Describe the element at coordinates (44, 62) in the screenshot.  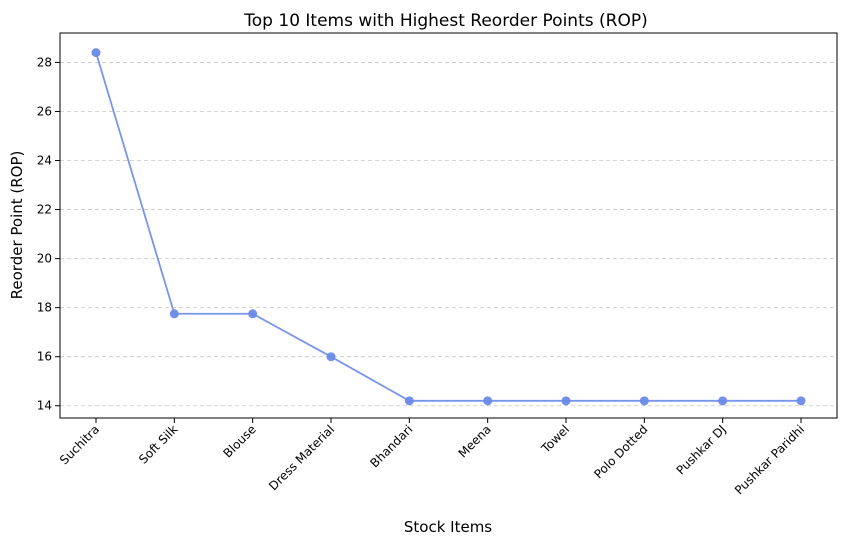
I see `y-tick-label: 28` at that location.